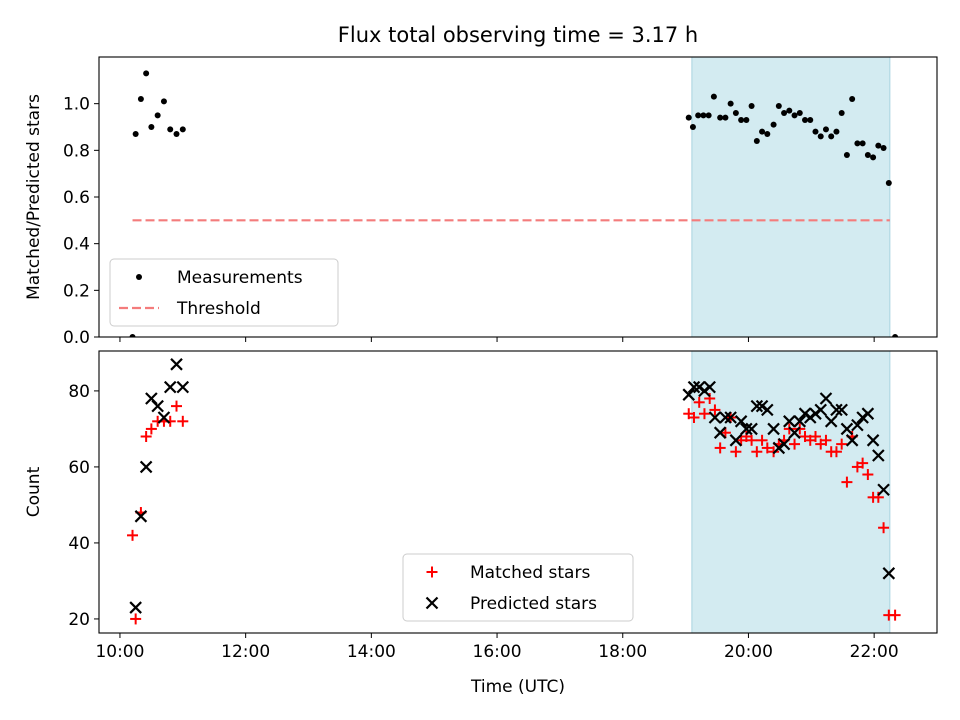 The image size is (960, 720). Describe the element at coordinates (190, 309) in the screenshot. I see `legend-item: Threshold` at that location.